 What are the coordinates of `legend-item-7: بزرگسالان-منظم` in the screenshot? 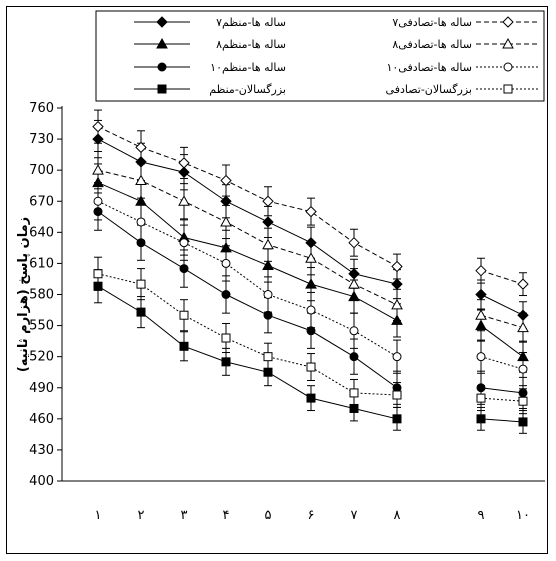 It's located at (210, 89).